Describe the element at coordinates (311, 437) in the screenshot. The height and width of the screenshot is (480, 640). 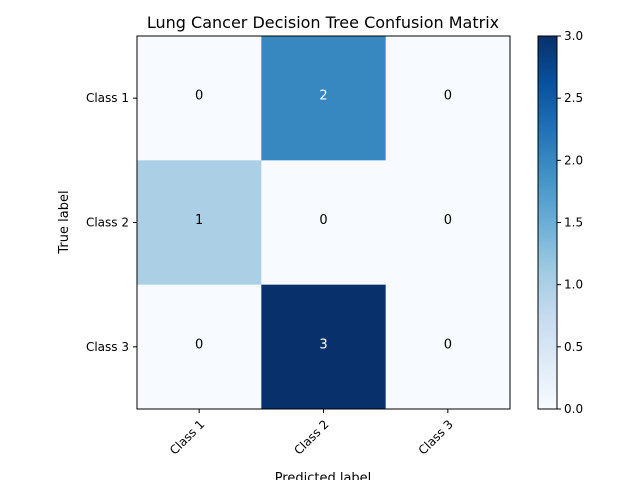
I see `x-tick-label: Class 2` at that location.